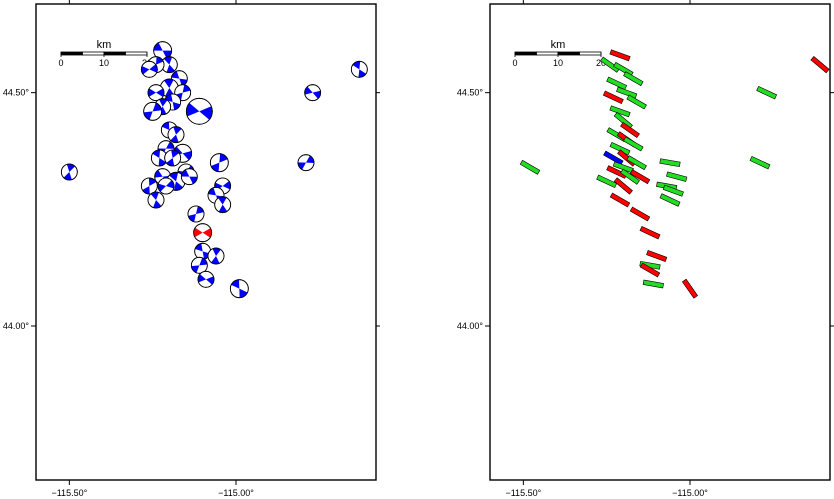 The image size is (834, 499). What do you see at coordinates (514, 63) in the screenshot?
I see `scale-bar-label: 0` at bounding box center [514, 63].